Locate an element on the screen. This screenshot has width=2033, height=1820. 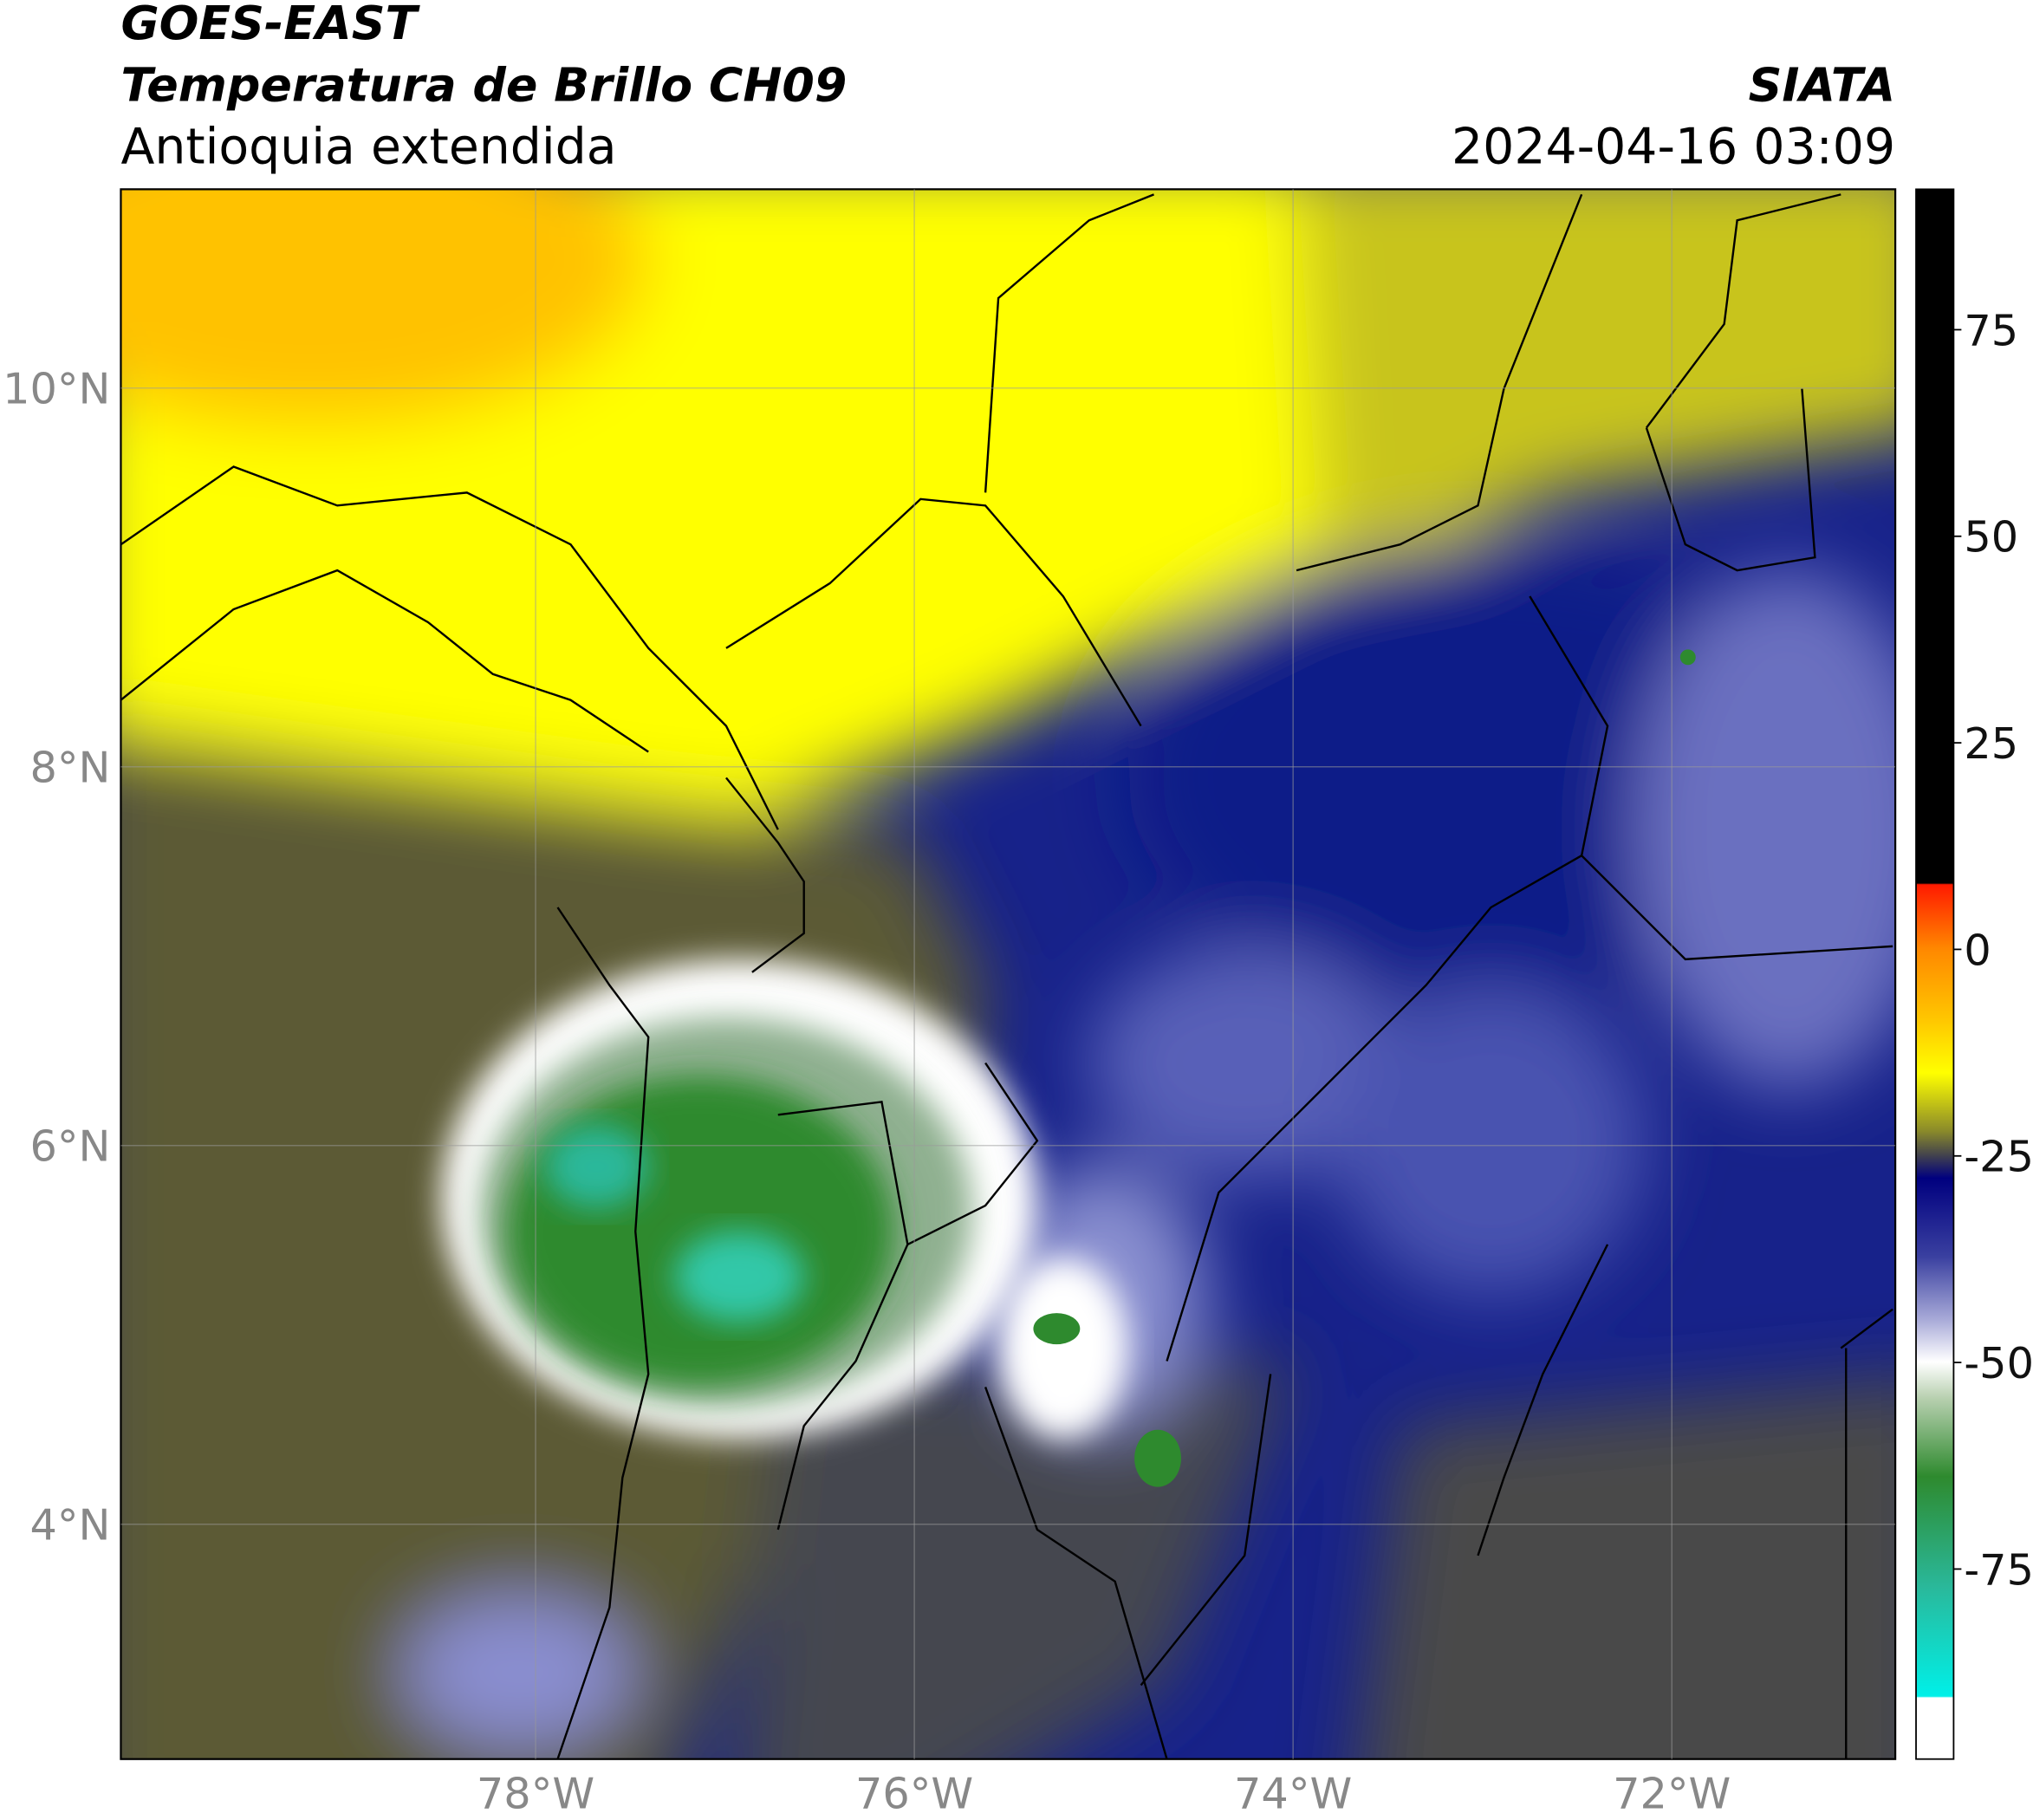
source: SIATA is located at coordinates (1822, 85).